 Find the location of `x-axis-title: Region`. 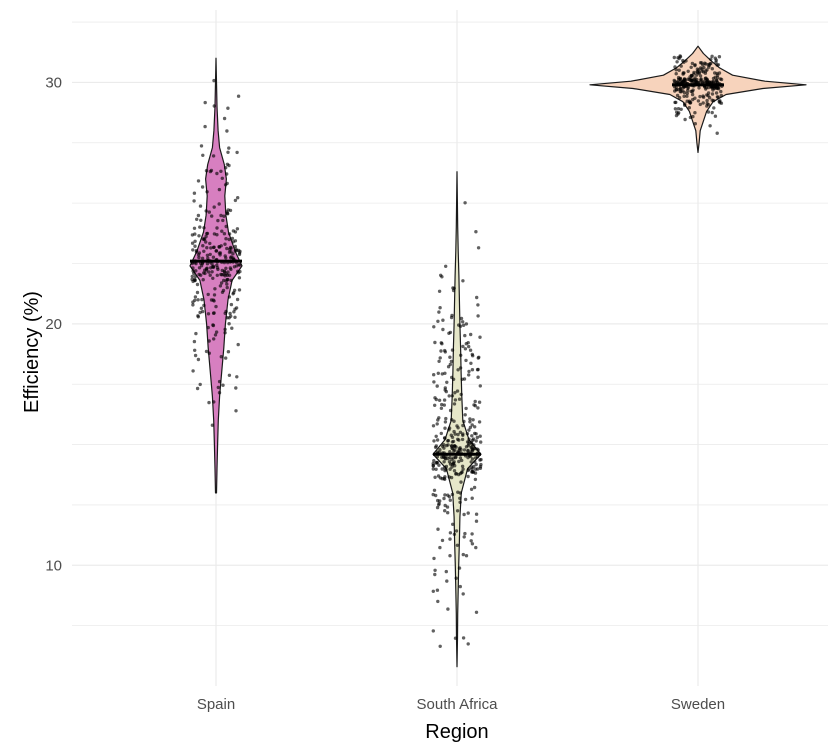

x-axis-title: Region is located at coordinates (456, 731).